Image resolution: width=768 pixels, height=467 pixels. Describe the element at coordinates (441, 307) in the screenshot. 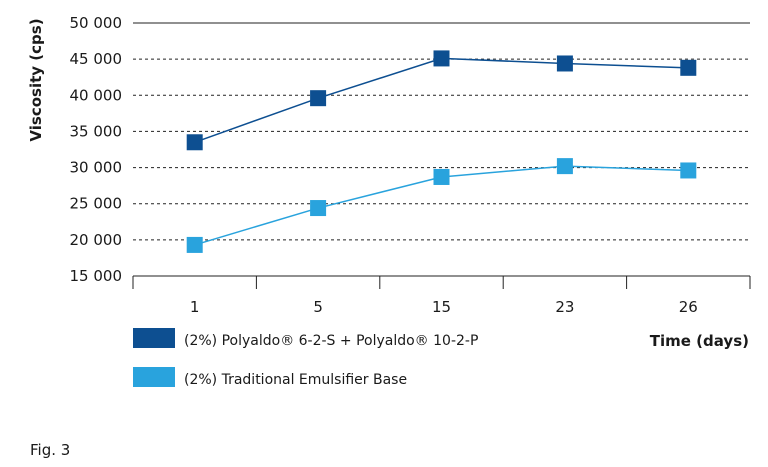

I see `x-tick-label: 15` at that location.